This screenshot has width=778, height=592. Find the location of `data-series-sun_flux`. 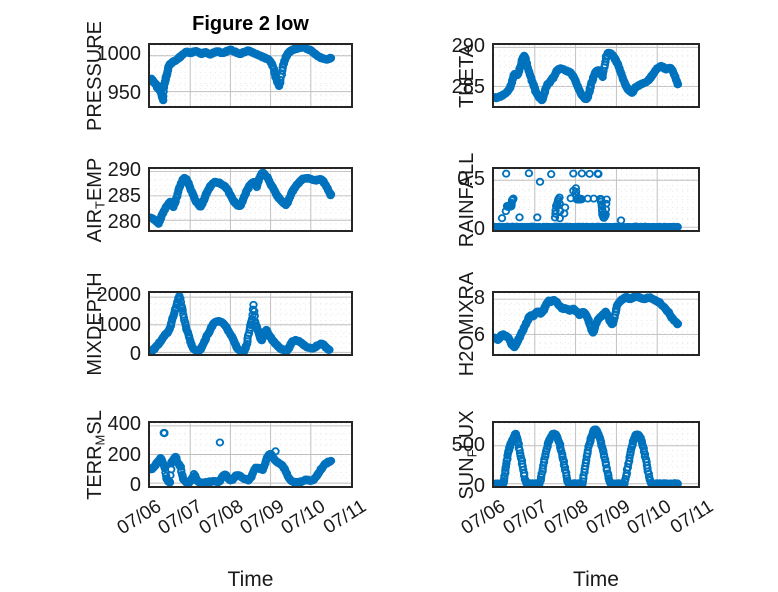

data-series-sun_flux is located at coordinates (588, 455).